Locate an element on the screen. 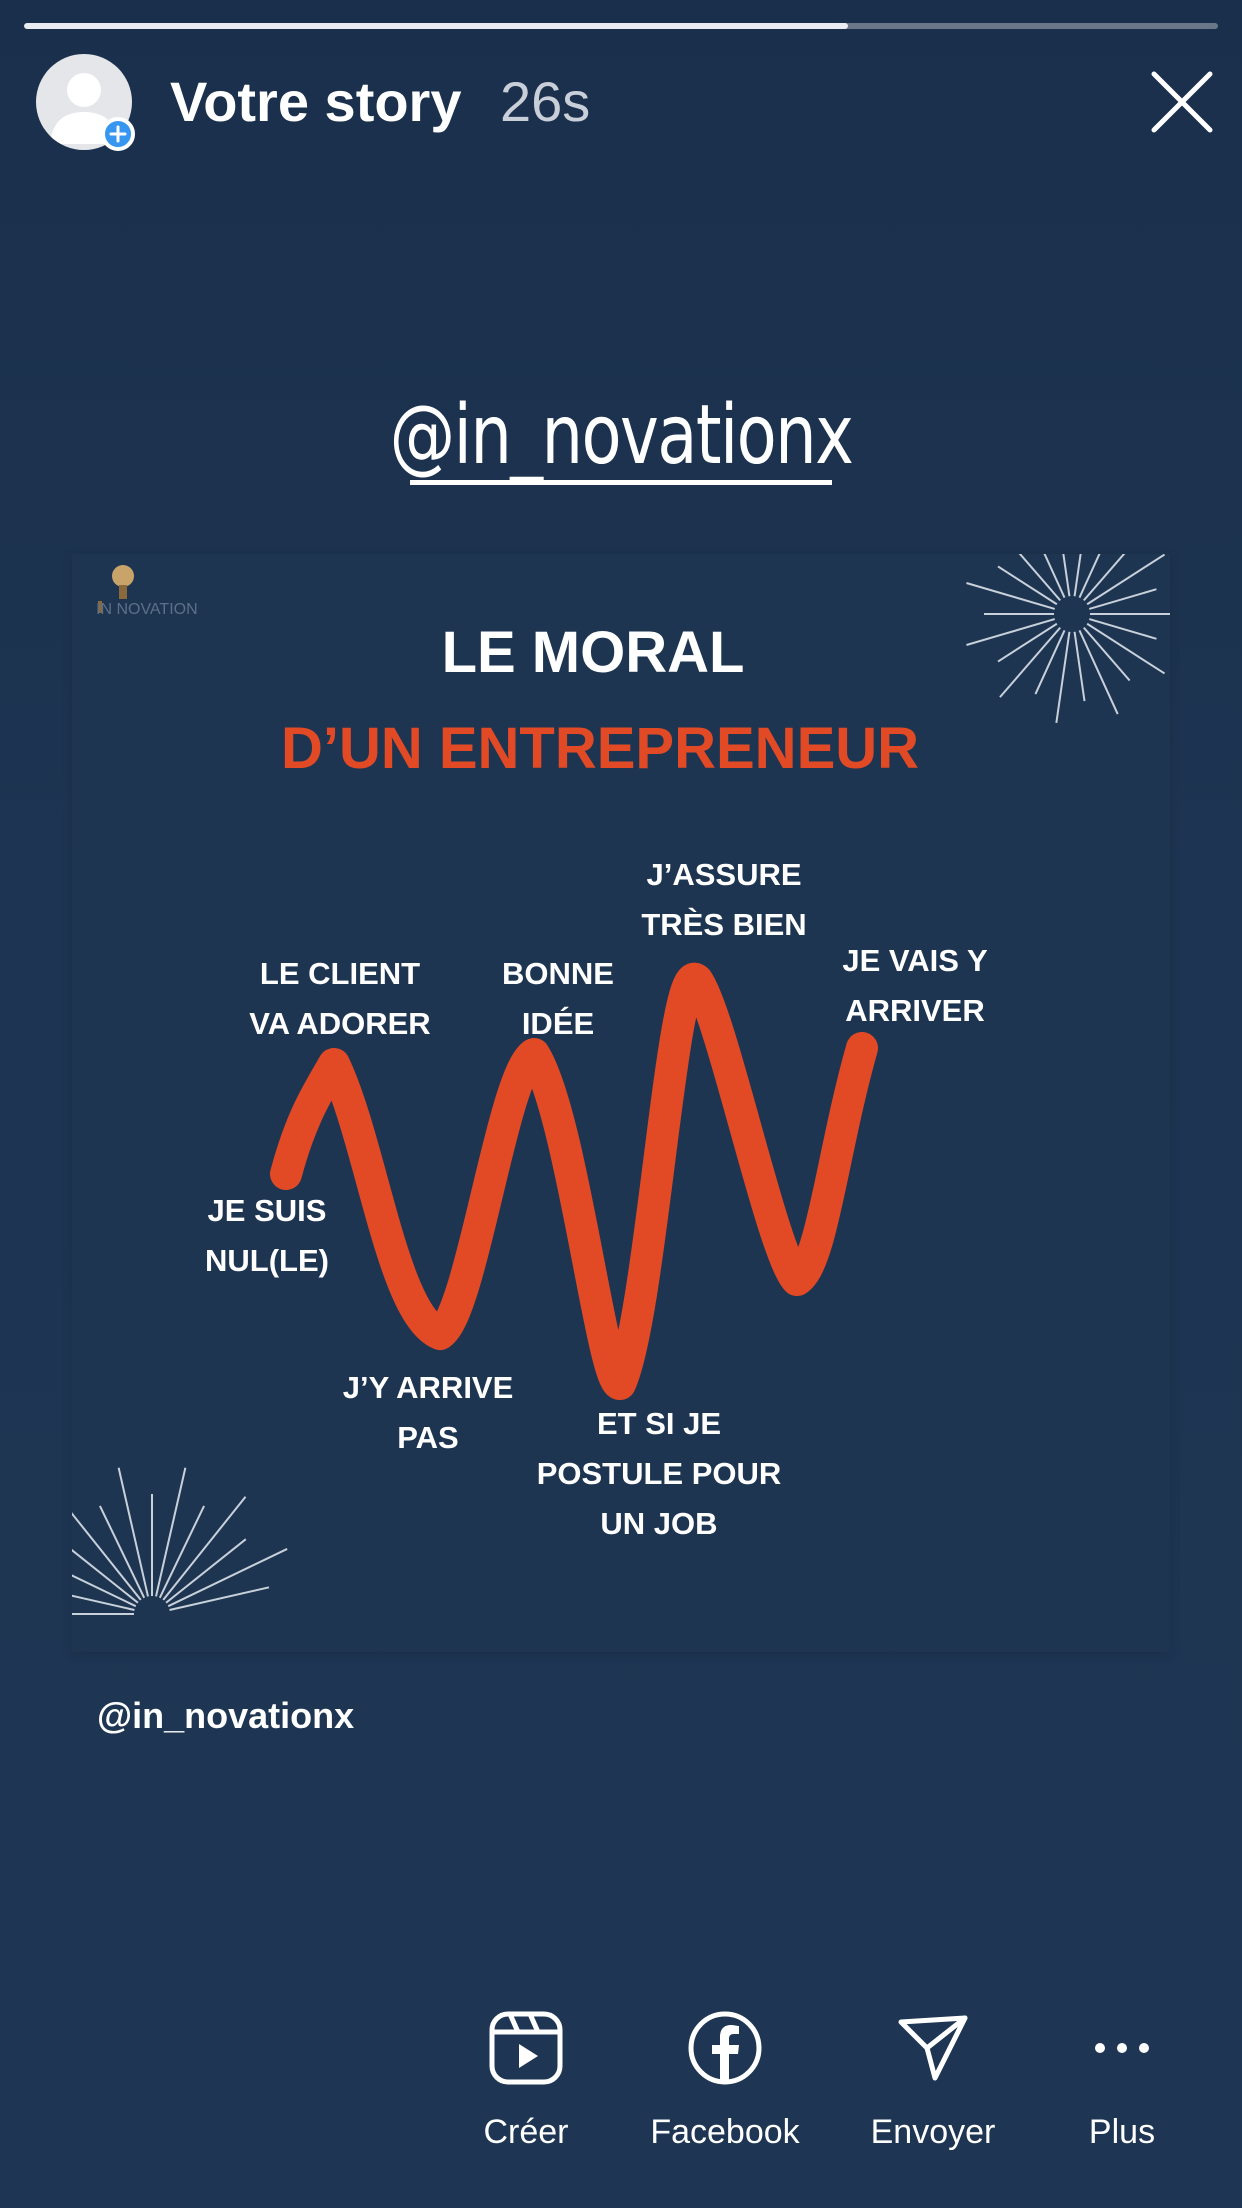 This screenshot has width=1242, height=2208. label-vais-1: JE VAIS Y is located at coordinates (915, 960).